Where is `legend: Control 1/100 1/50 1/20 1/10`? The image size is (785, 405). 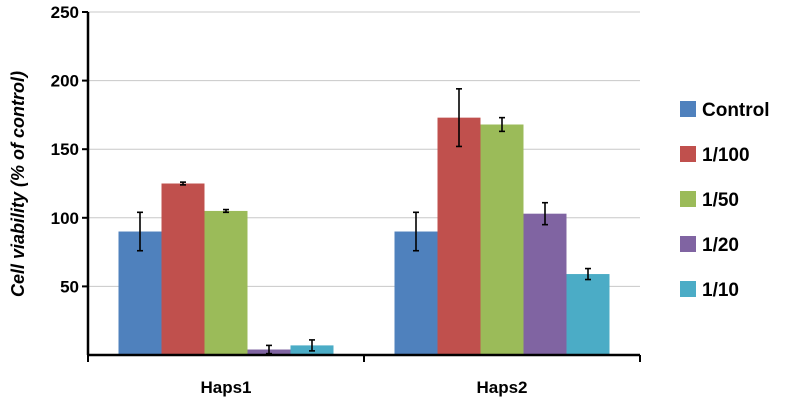 legend: Control 1/100 1/50 1/20 1/10 is located at coordinates (725, 200).